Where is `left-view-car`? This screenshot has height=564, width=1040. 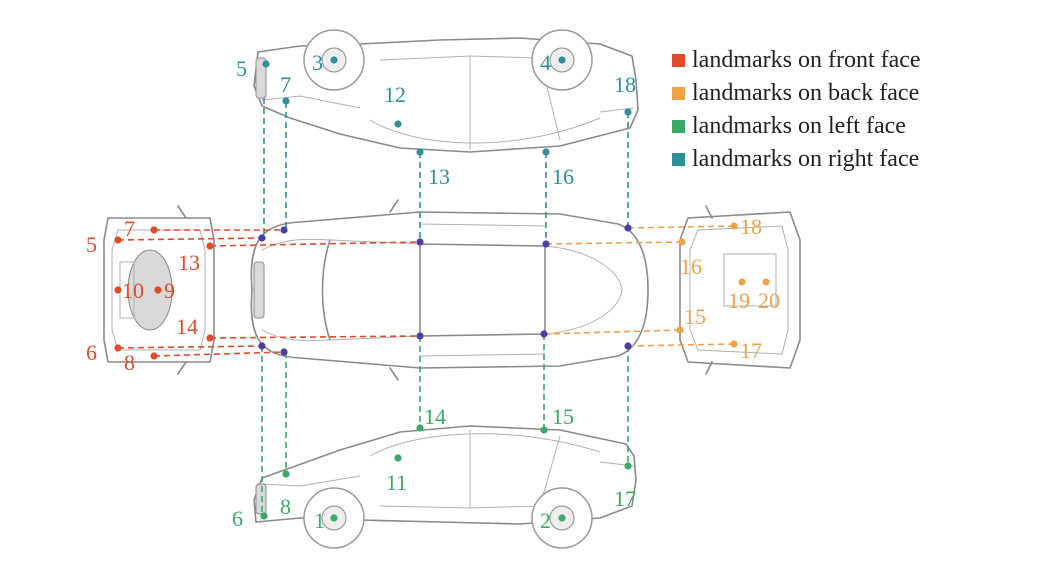
left-view-car is located at coordinates (445, 487).